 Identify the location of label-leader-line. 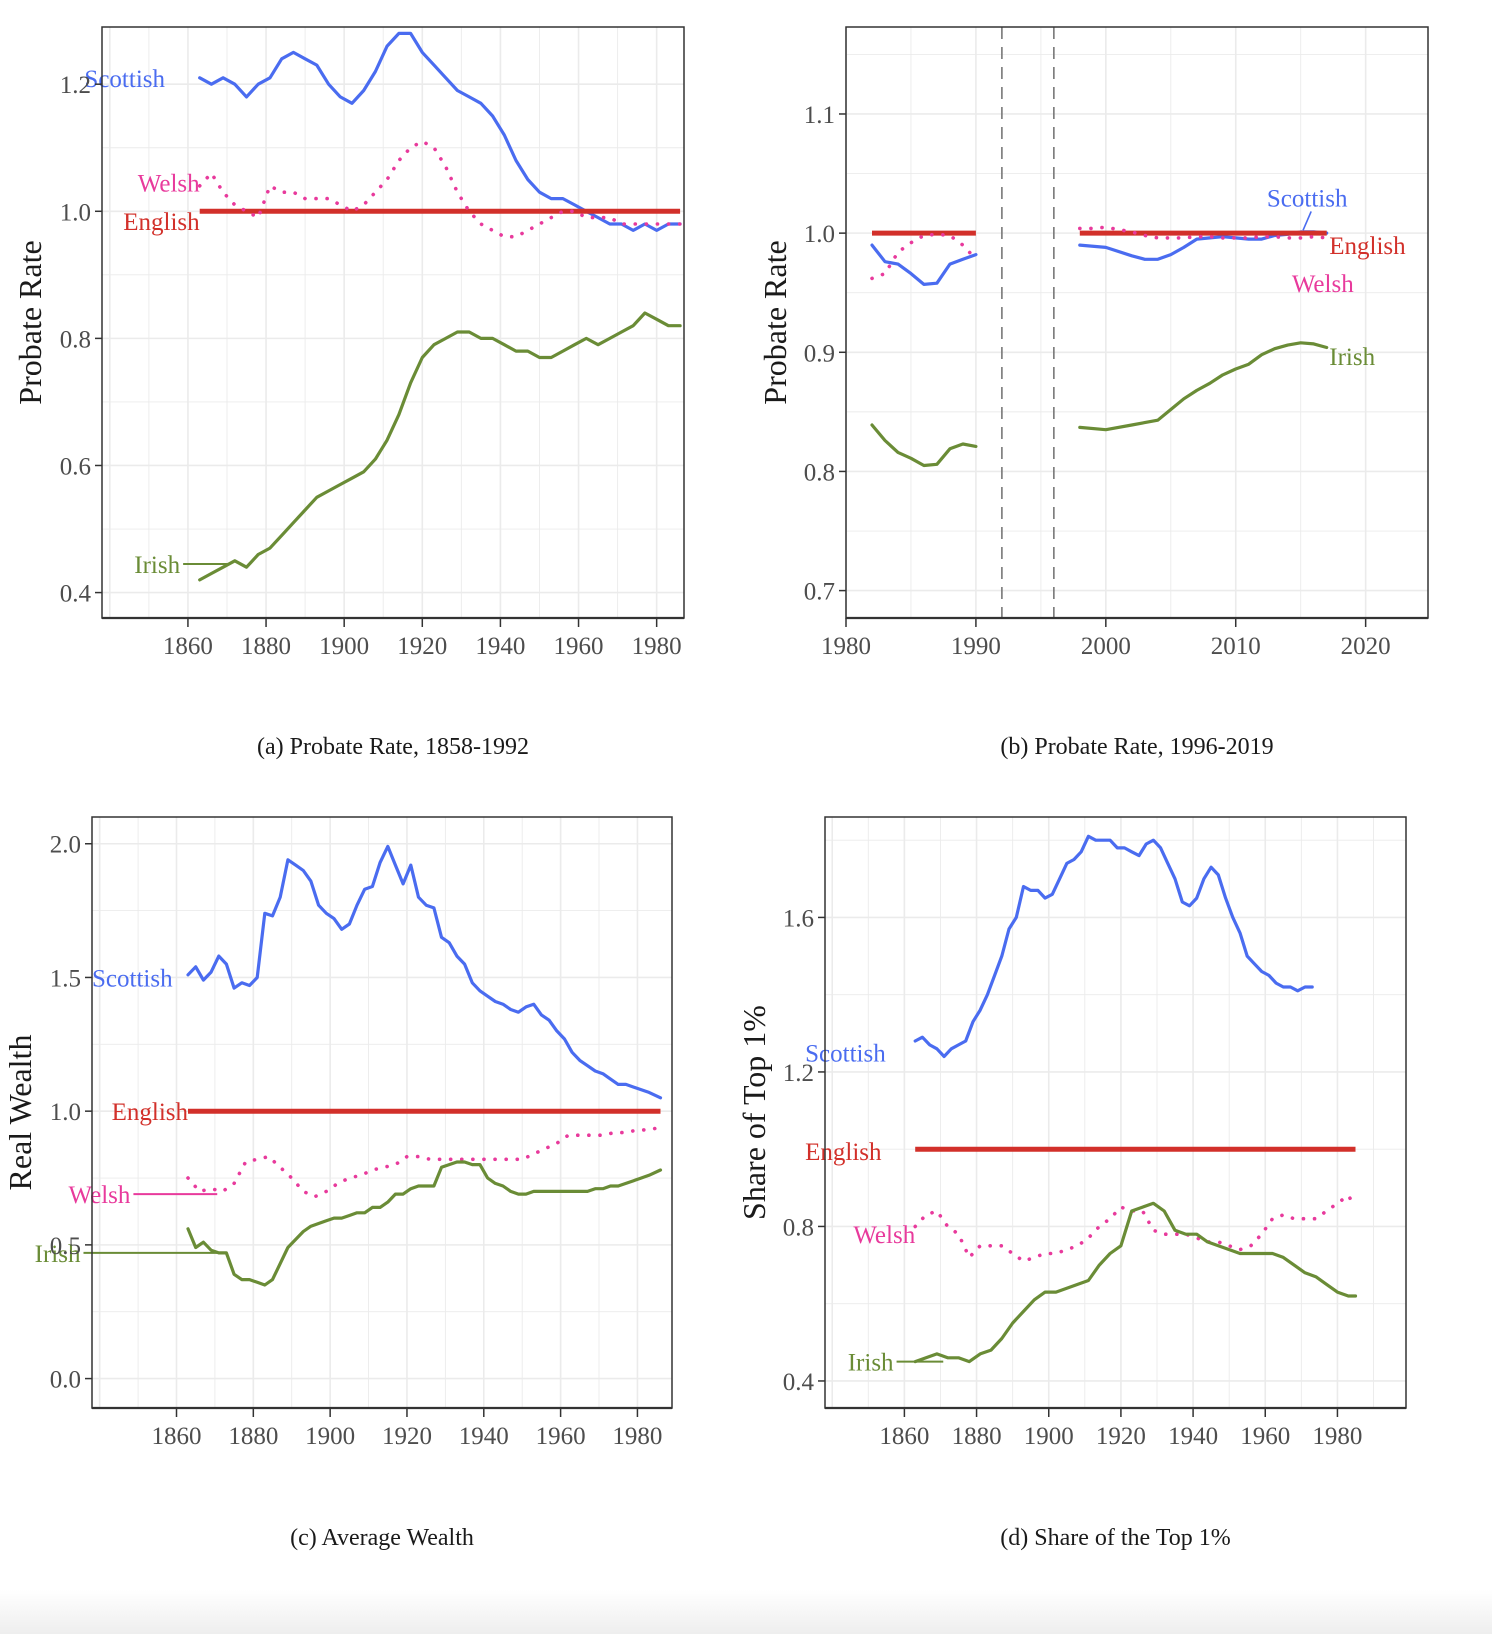
(1307, 221).